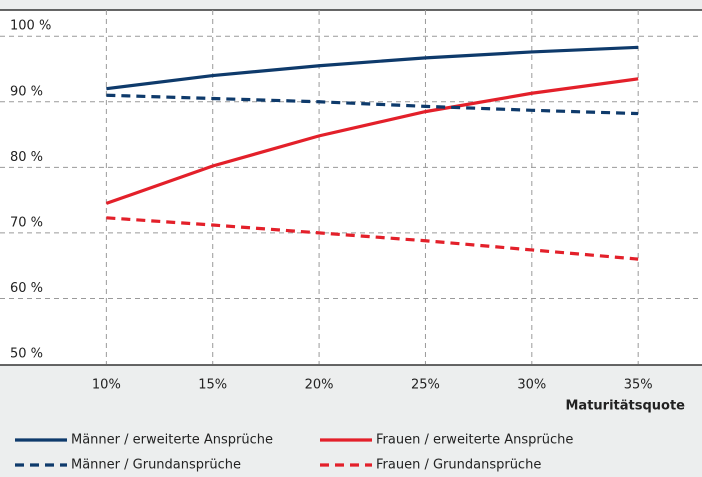 This screenshot has width=702, height=477. Describe the element at coordinates (26, 91) in the screenshot. I see `y-tick-label: 90 %` at that location.